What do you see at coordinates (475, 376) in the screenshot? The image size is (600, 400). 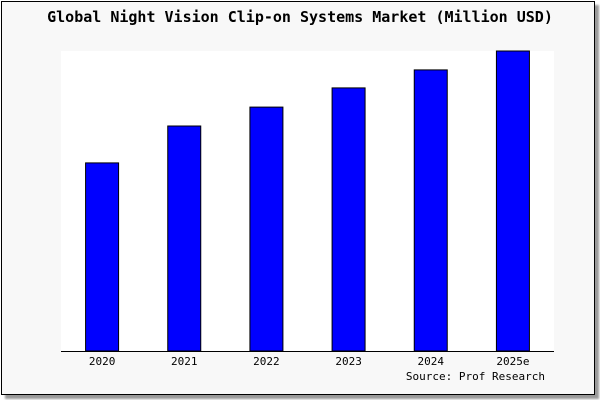 I see `source-note: Source: Prof Research` at bounding box center [475, 376].